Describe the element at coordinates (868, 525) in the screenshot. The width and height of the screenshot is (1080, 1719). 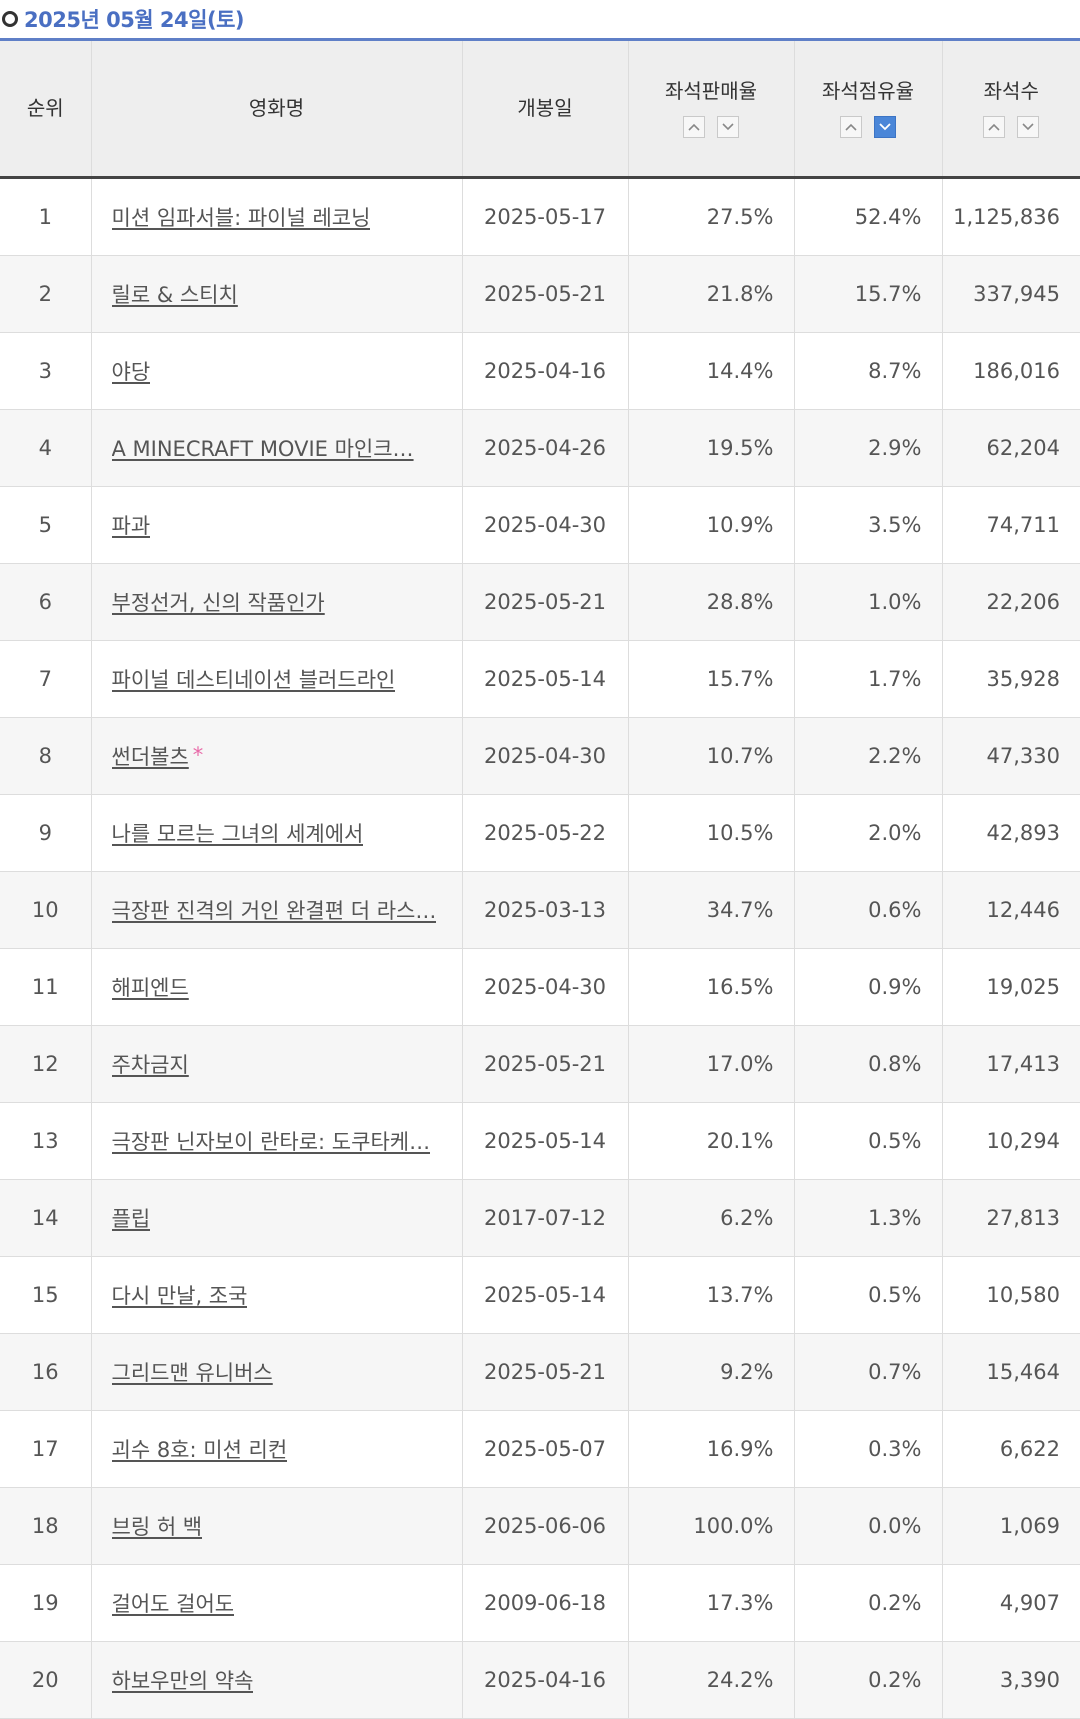
I see `share-cell: 3.5%` at that location.